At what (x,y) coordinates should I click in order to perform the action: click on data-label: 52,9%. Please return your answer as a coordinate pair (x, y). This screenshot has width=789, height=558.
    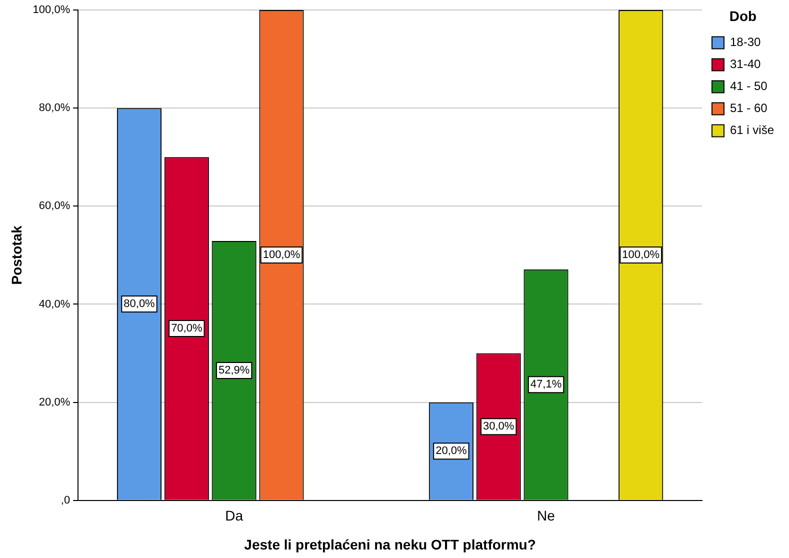
    Looking at the image, I should click on (234, 370).